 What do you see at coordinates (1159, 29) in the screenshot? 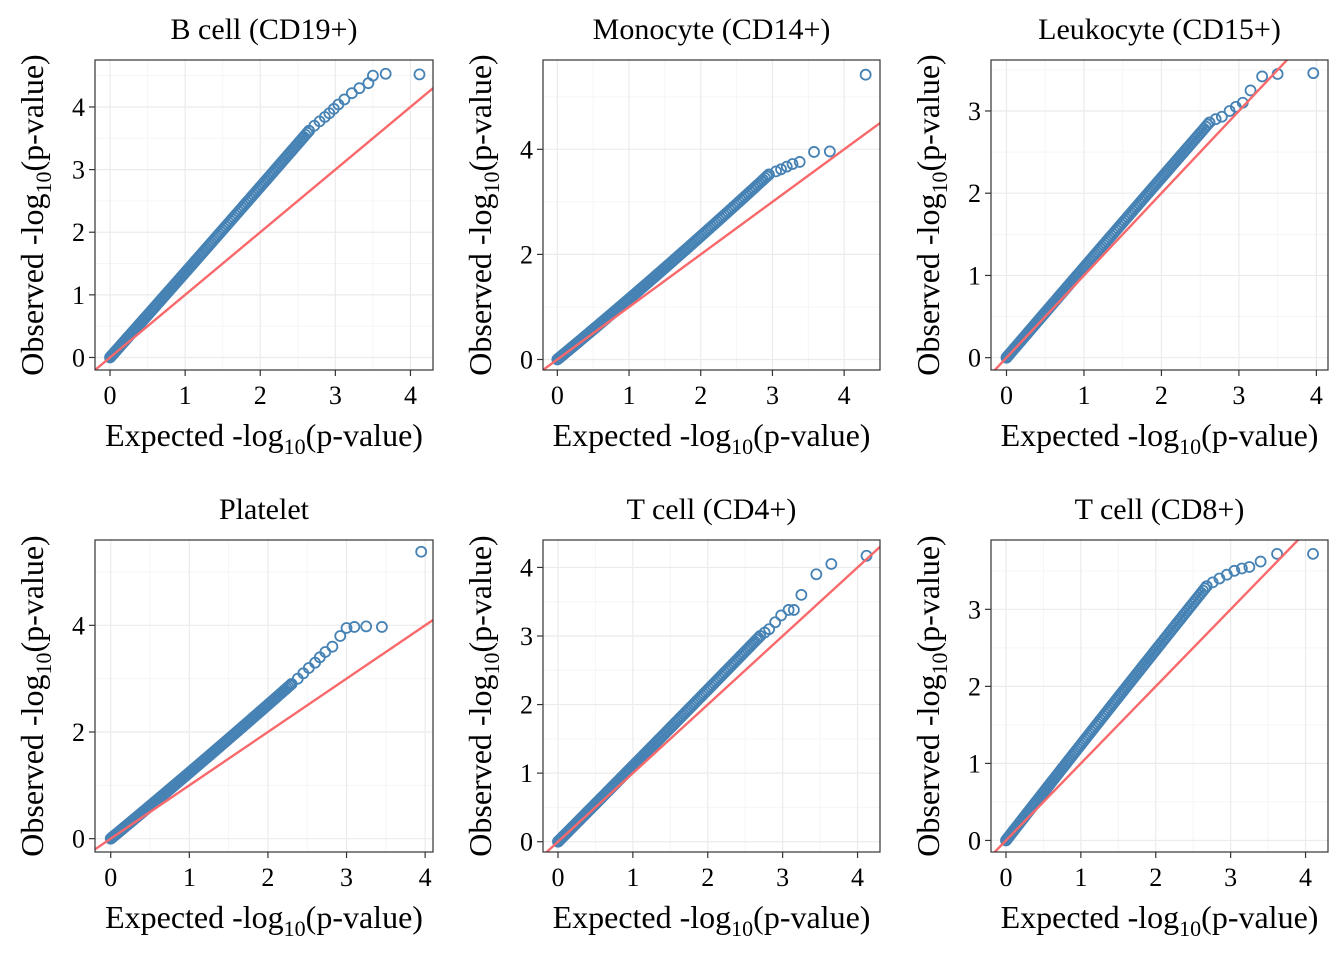
I see `panel-title: Leukocyte (CD15+)` at bounding box center [1159, 29].